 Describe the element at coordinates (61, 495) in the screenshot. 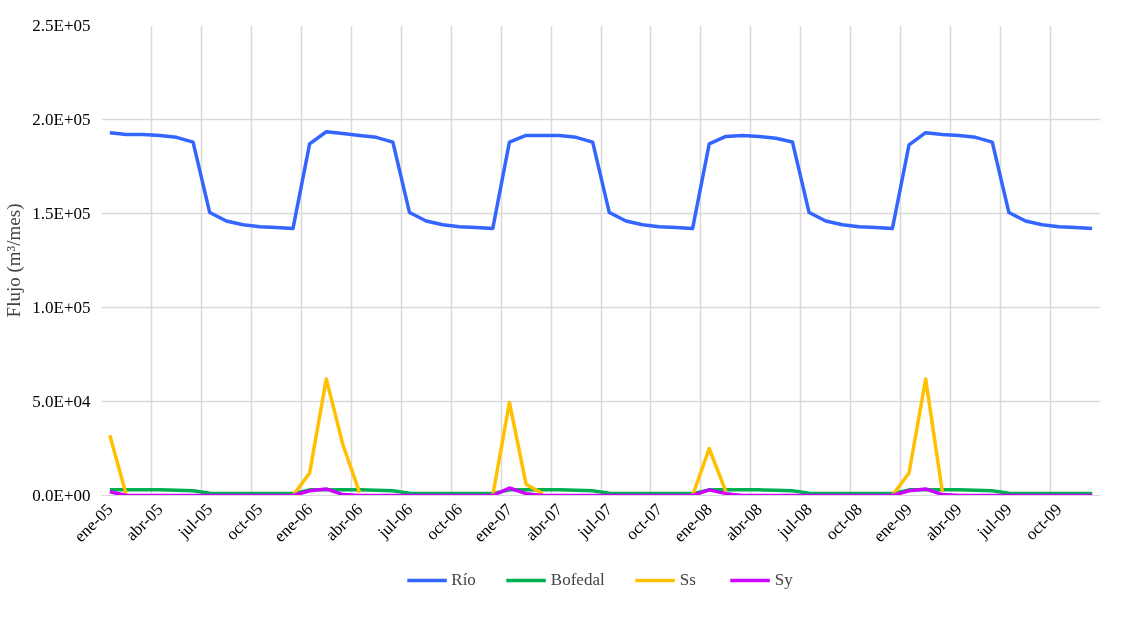

I see `y-tick-label: 0.0E+00` at that location.